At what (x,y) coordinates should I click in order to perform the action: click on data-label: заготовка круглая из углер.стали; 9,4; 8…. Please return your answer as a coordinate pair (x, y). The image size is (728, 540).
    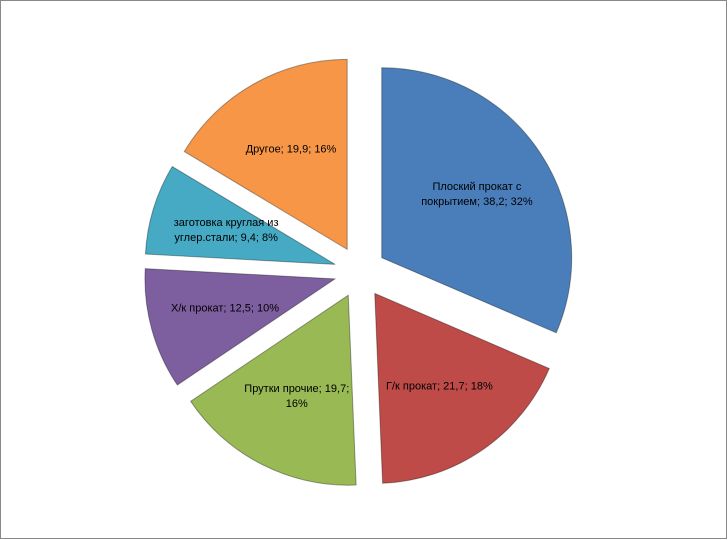
    Looking at the image, I should click on (226, 230).